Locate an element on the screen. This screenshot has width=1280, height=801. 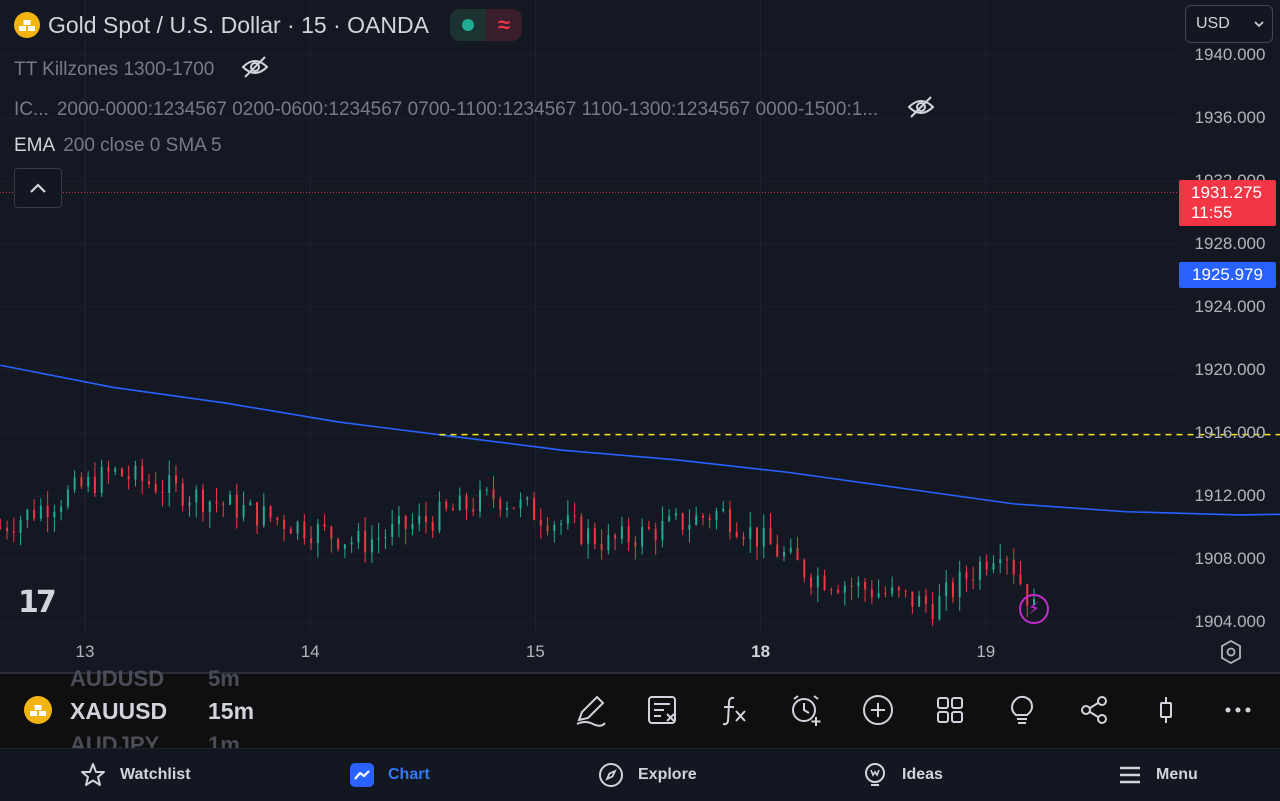
indicator-fx-icon is located at coordinates (734, 710).